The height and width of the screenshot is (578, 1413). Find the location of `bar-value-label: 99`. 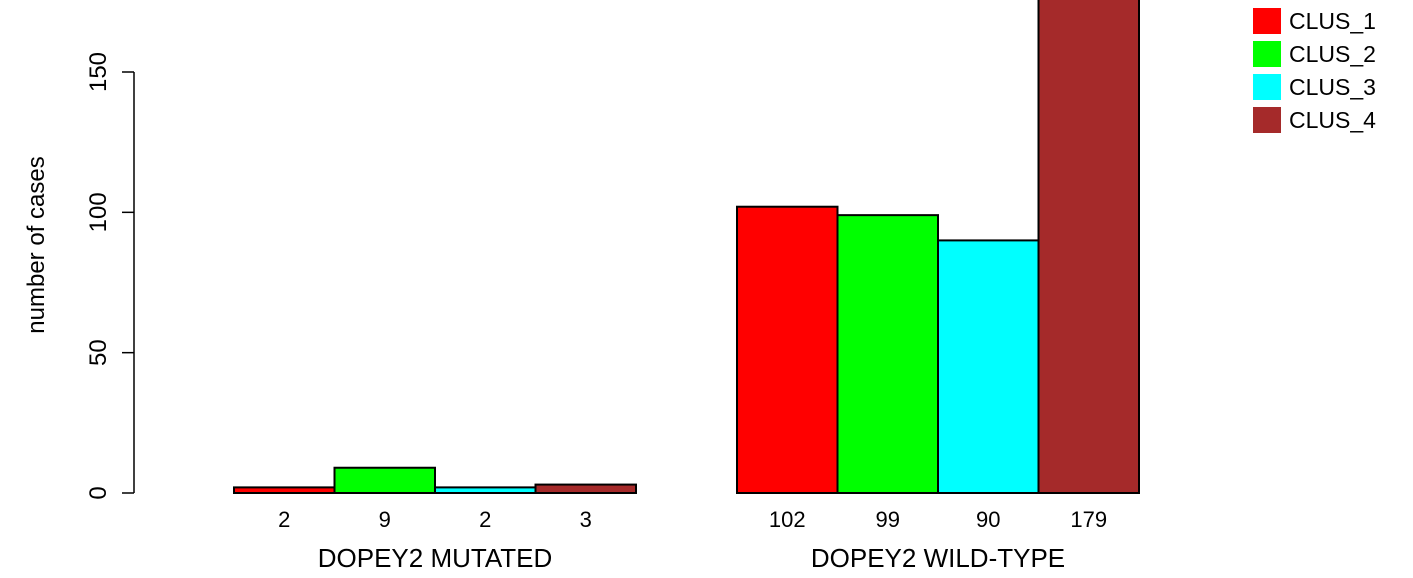

bar-value-label: 99 is located at coordinates (888, 519).